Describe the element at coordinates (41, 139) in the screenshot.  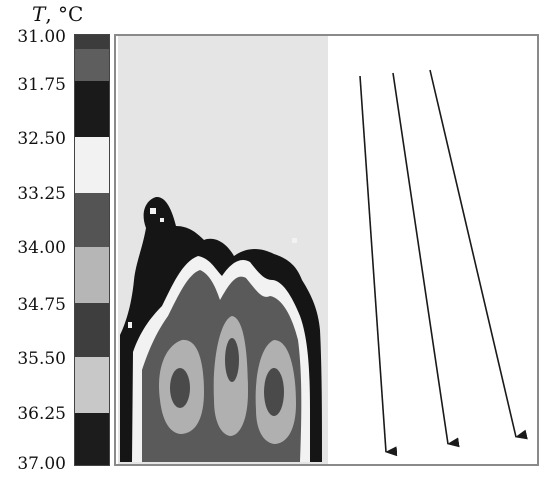
I see `scale-tick-label: 32.50` at that location.